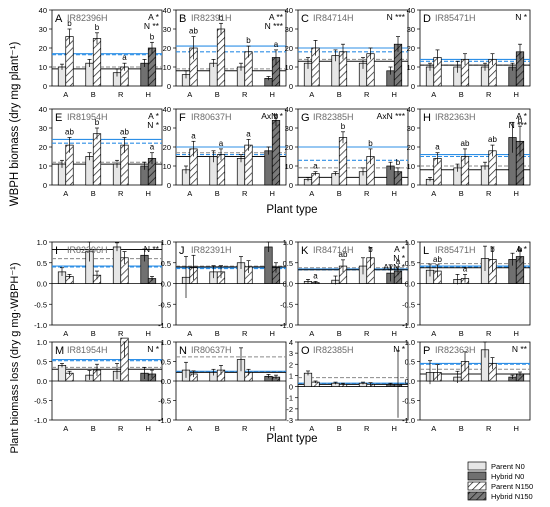 This screenshot has width=550, height=507. What do you see at coordinates (408, 401) in the screenshot?
I see `panel-p-ytick-label-1: -0.5` at bounding box center [408, 401].